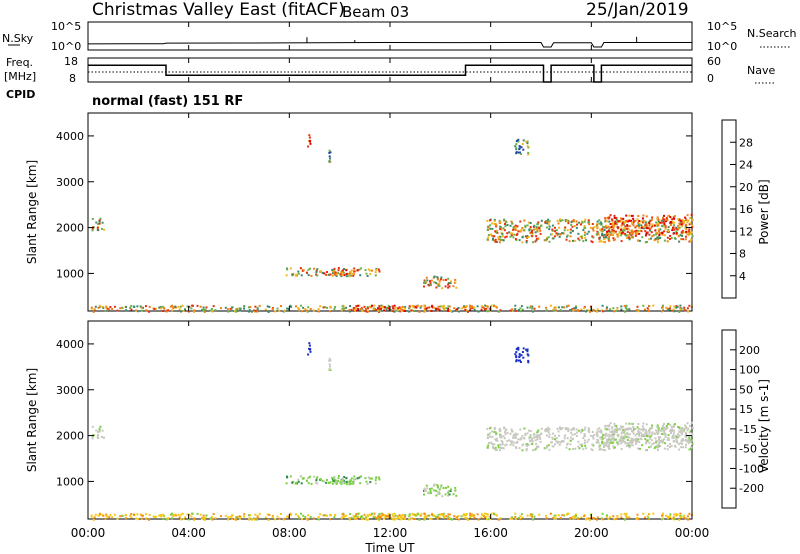 The height and width of the screenshot is (554, 800). I want to click on noise-sky-line, so click(389, 44).